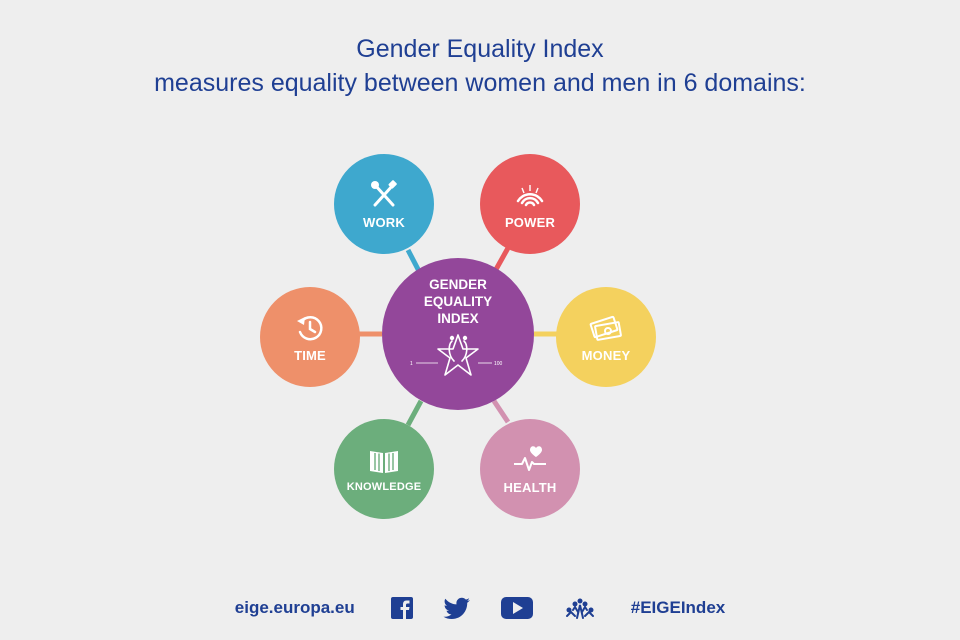  I want to click on domain-knowledge: KNOWLEDGE, so click(384, 469).